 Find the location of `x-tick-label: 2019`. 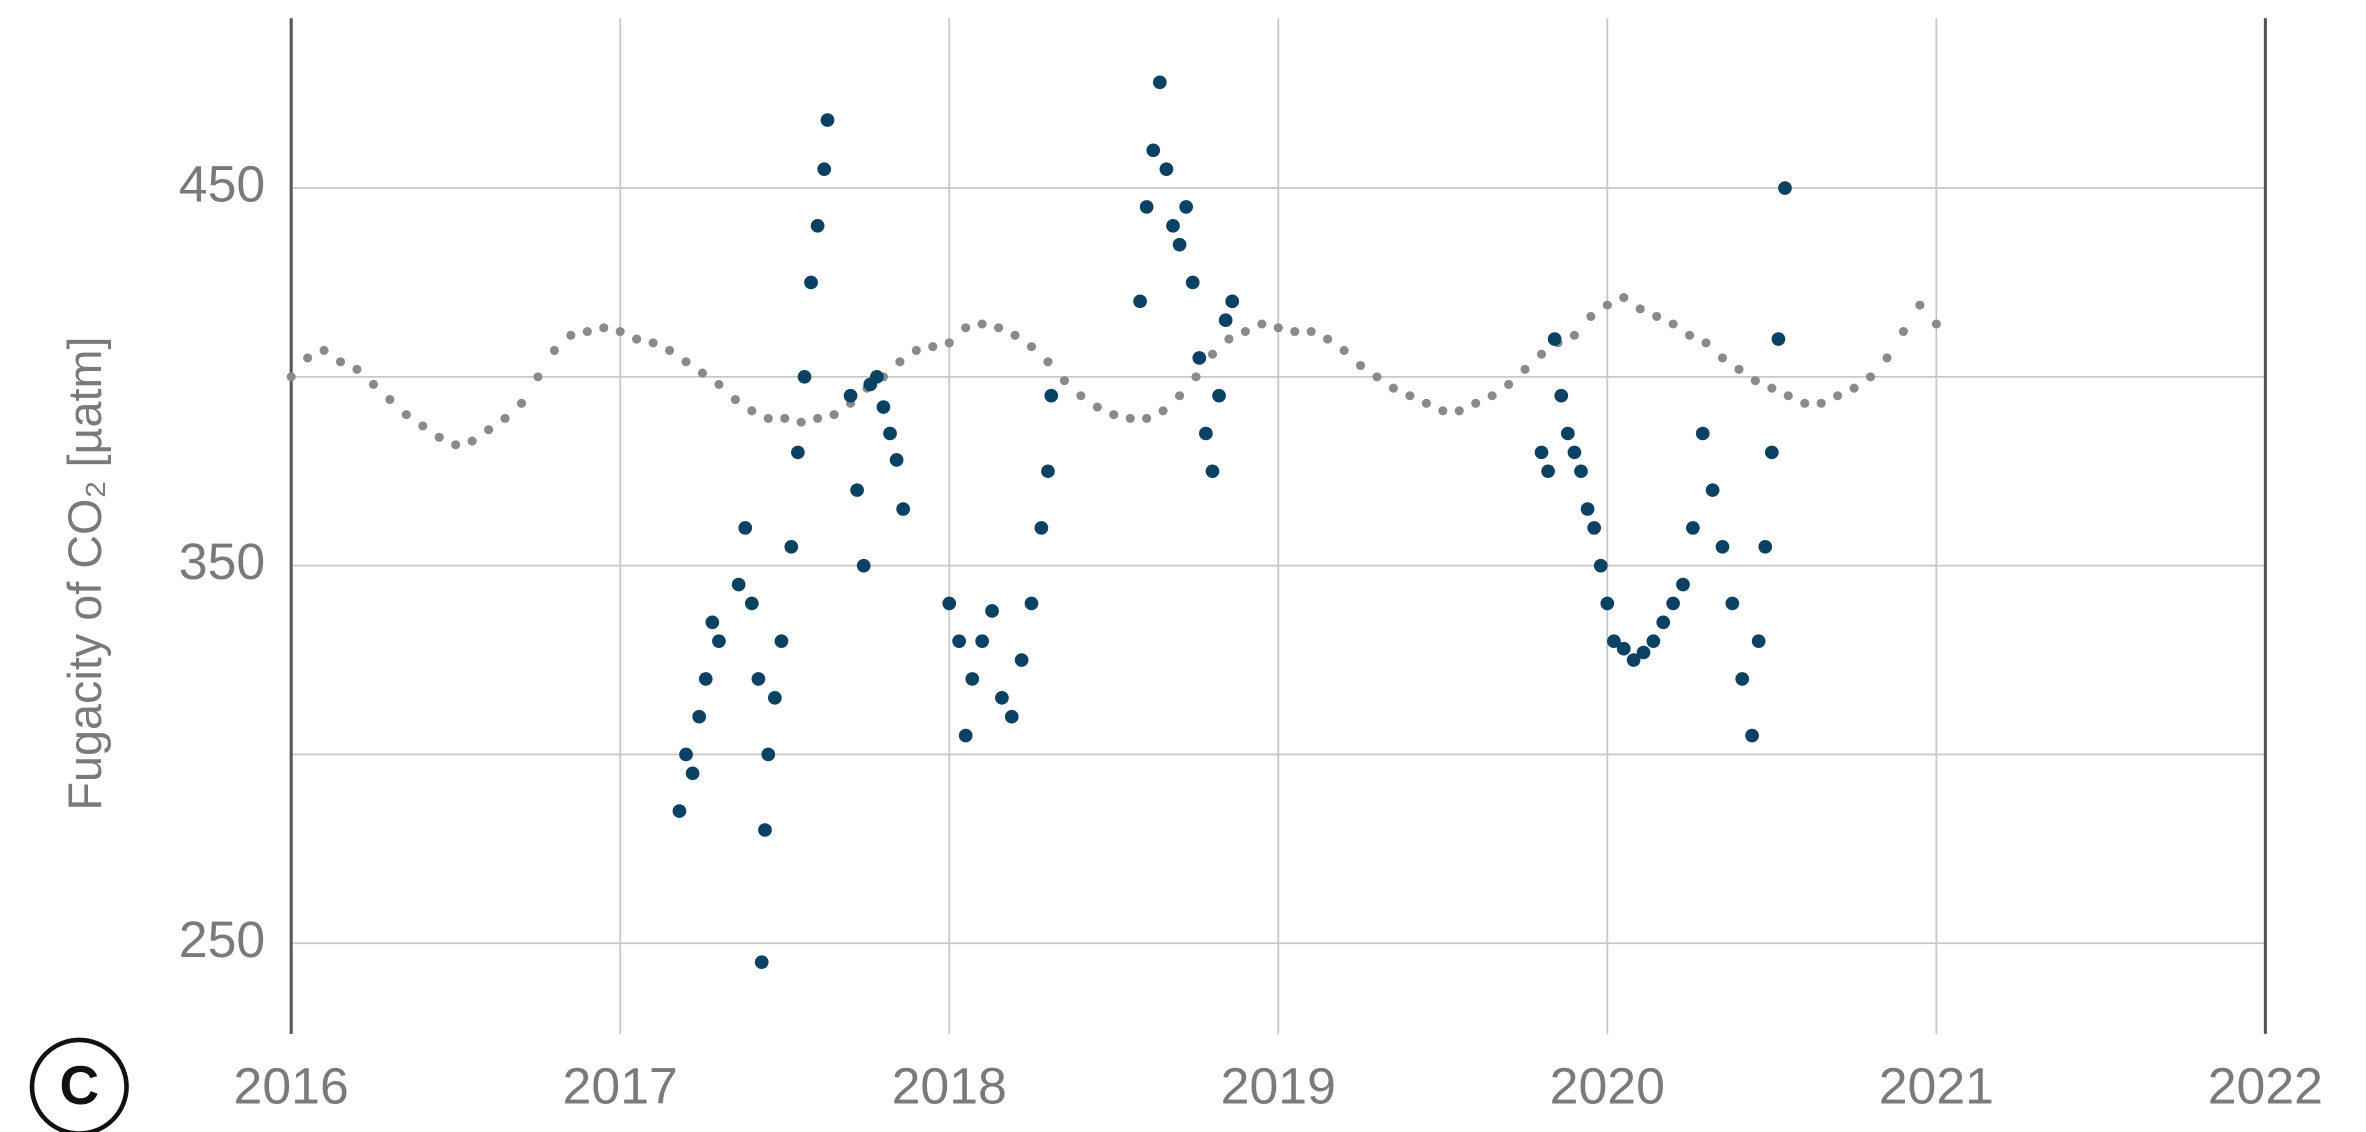

x-tick-label: 2019 is located at coordinates (1278, 1086).